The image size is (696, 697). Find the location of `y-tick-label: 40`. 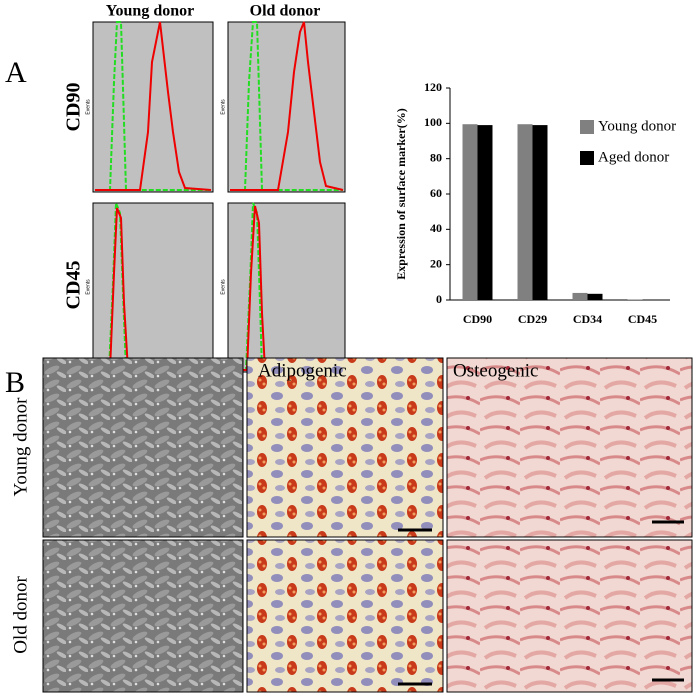

y-tick-label: 40 is located at coordinates (436, 228).